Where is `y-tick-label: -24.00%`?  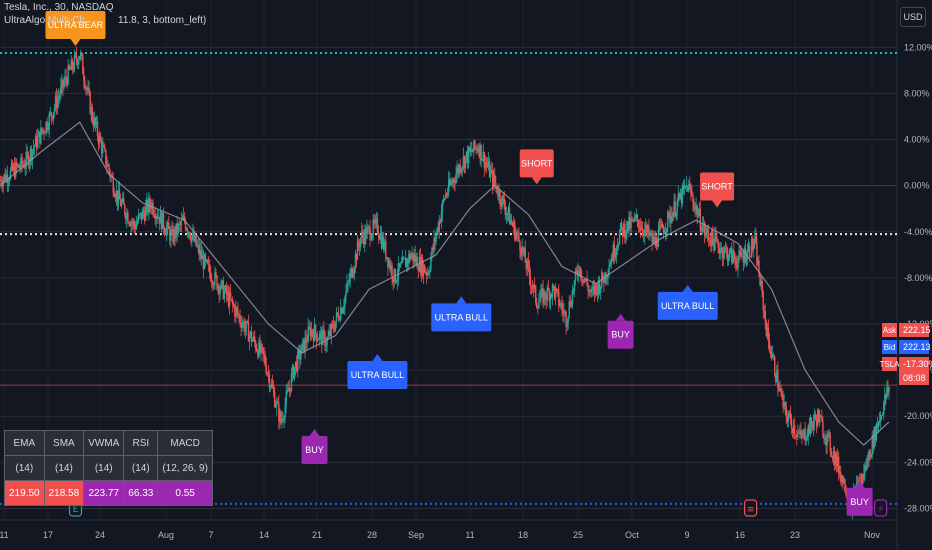
y-tick-label: -24.00% is located at coordinates (918, 462).